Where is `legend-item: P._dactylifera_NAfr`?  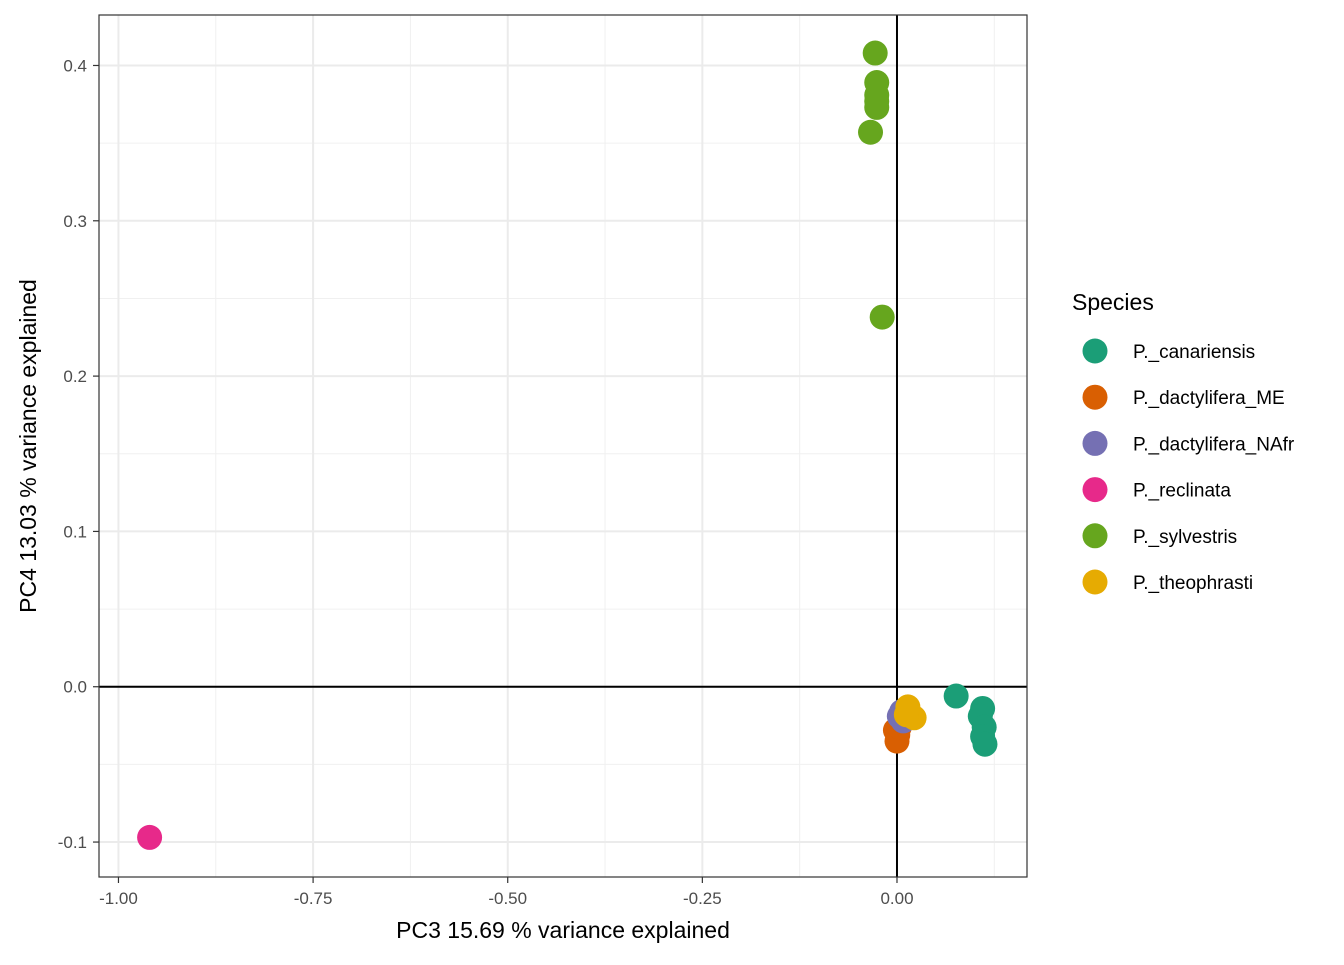
legend-item: P._dactylifera_NAfr is located at coordinates (1188, 443).